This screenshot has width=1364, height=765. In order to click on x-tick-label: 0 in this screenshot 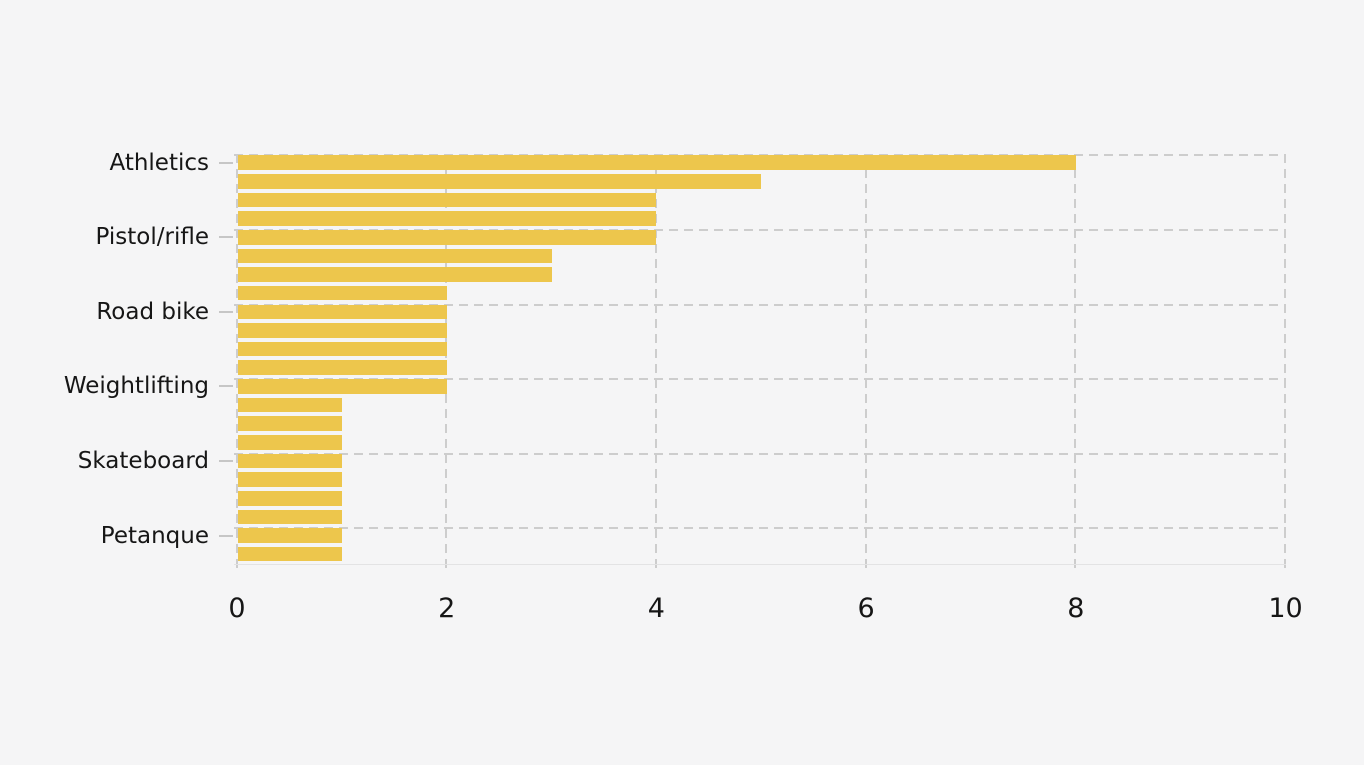, I will do `click(237, 608)`.